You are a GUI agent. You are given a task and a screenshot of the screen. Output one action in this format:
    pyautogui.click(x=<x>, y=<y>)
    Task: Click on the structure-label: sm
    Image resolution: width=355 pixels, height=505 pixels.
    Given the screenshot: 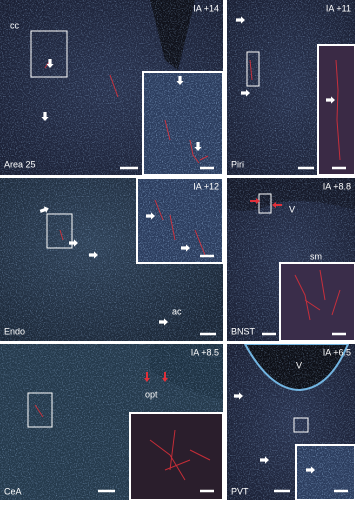 What is the action you would take?
    pyautogui.click(x=316, y=256)
    